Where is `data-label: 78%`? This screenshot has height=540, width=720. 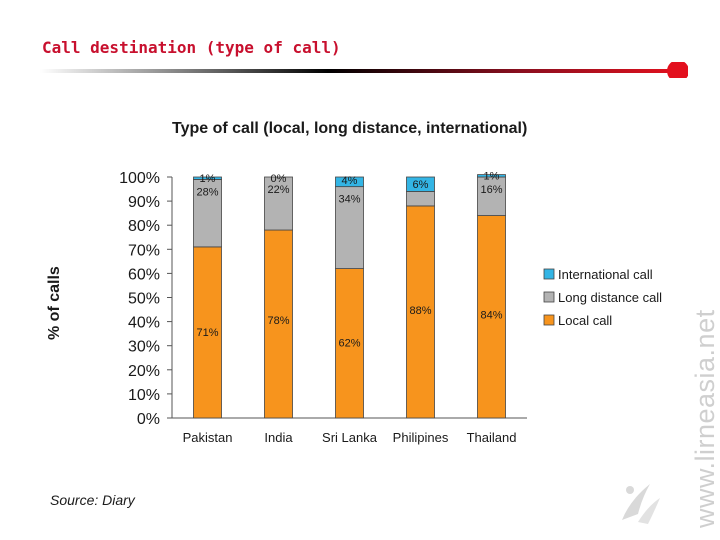 data-label: 78% is located at coordinates (278, 321).